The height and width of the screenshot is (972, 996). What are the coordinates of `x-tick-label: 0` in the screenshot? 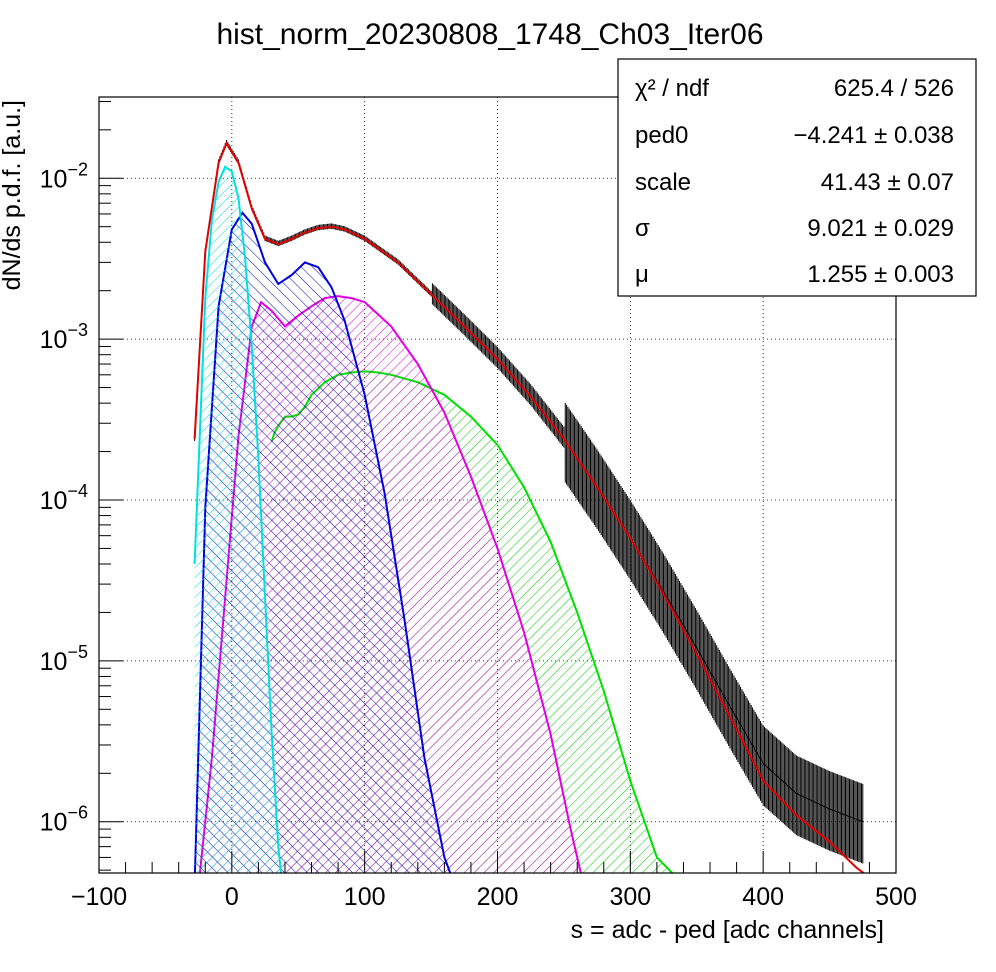 It's located at (232, 897).